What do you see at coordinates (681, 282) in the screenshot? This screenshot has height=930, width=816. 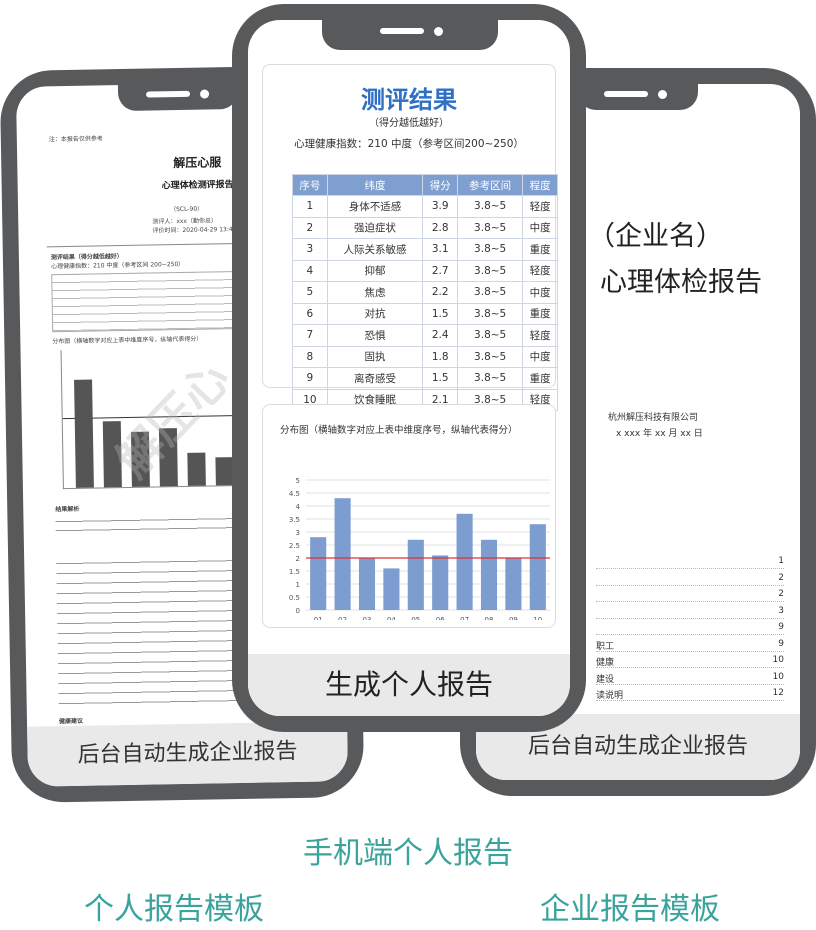 I see `enterprise-report-title: 心理体检报告` at bounding box center [681, 282].